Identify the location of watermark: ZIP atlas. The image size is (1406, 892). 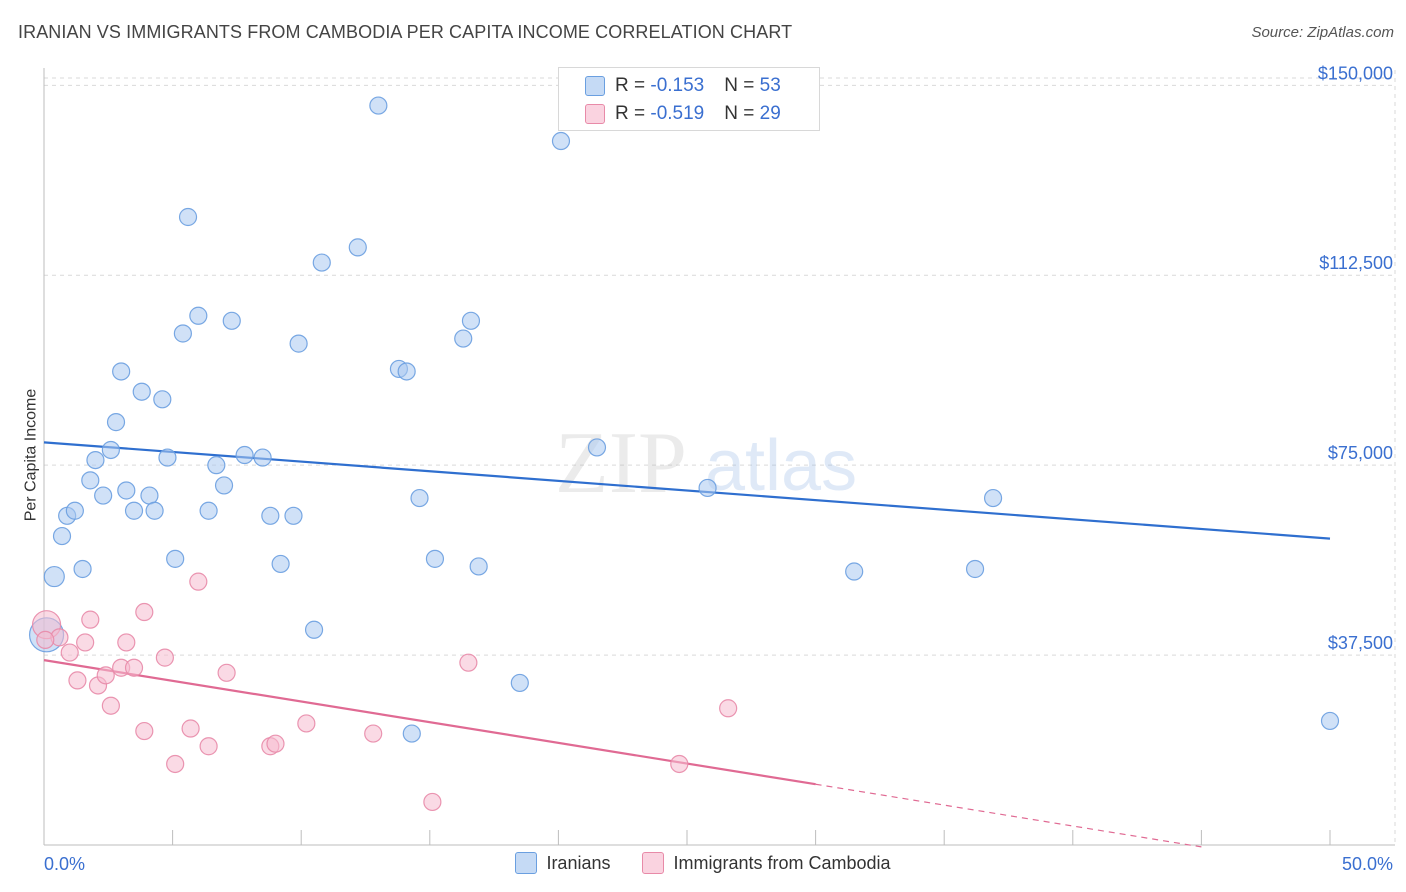
(706, 463).